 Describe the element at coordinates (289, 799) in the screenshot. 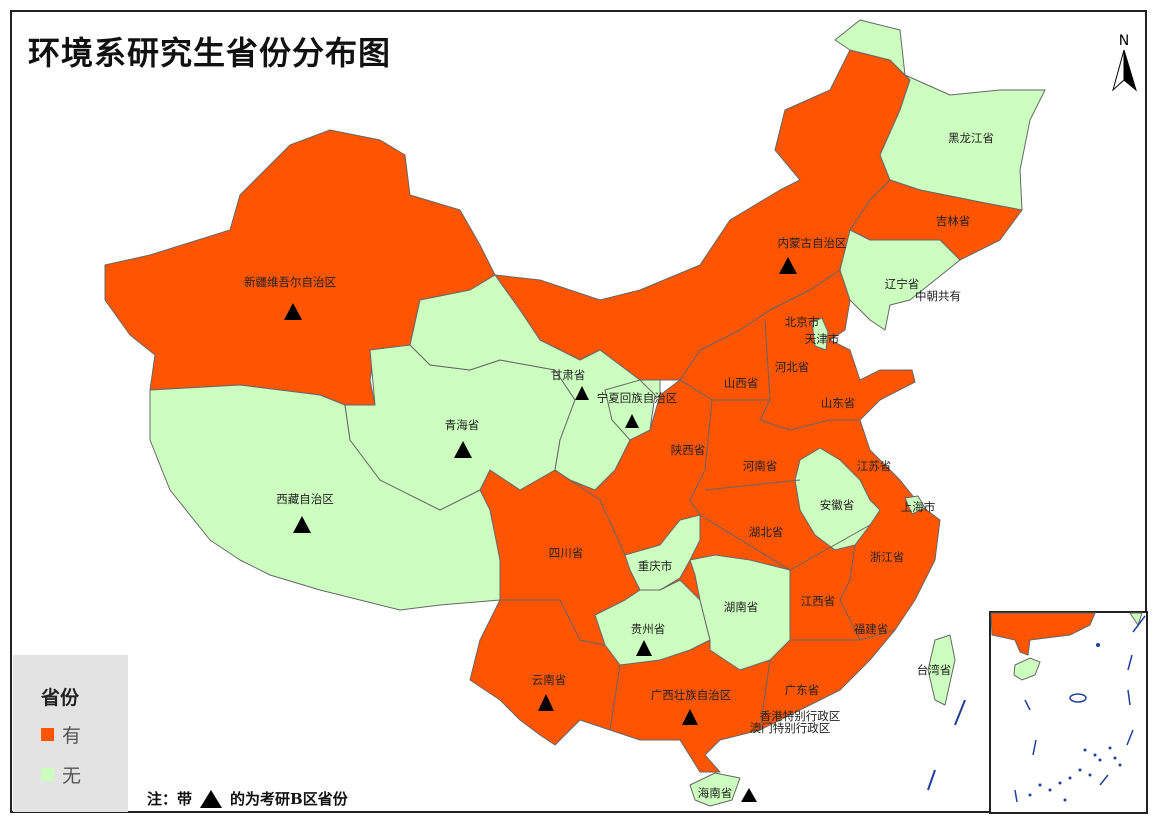

I see `note-suffix: 的为考研B区省份` at that location.